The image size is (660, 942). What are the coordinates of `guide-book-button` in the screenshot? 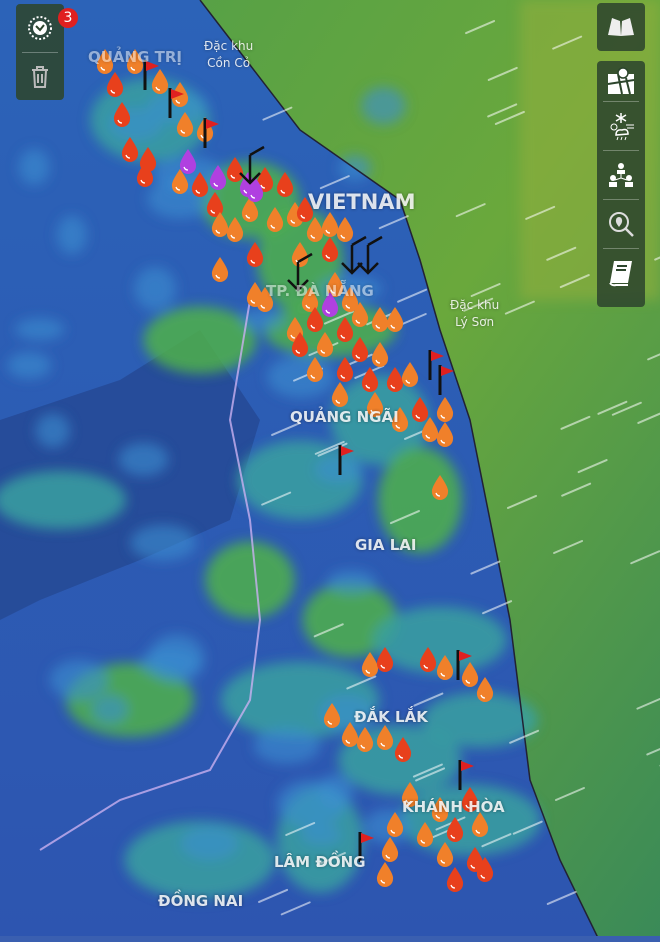 It's located at (621, 273).